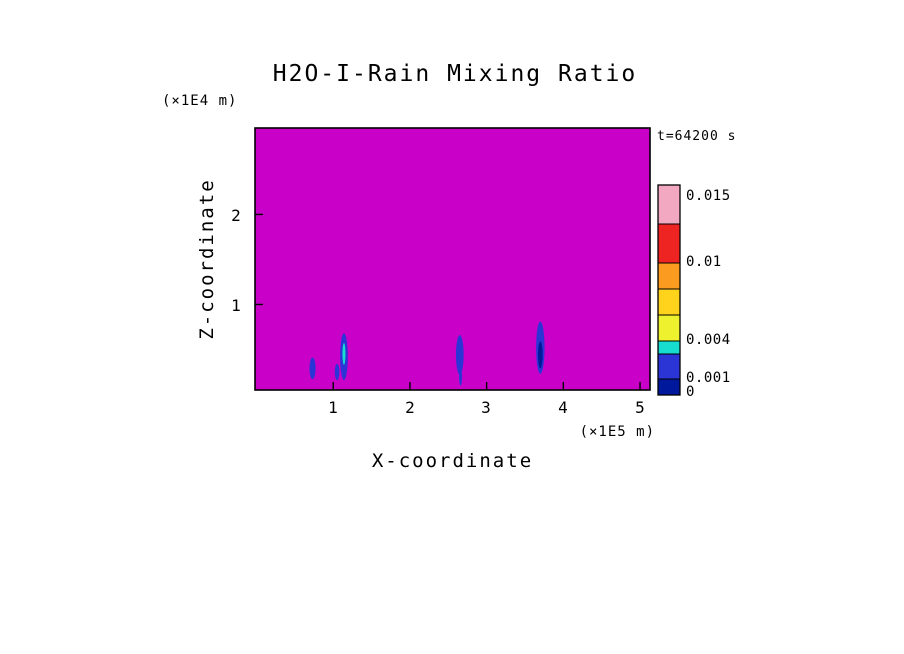  I want to click on x-tick-label: 2, so click(410, 407).